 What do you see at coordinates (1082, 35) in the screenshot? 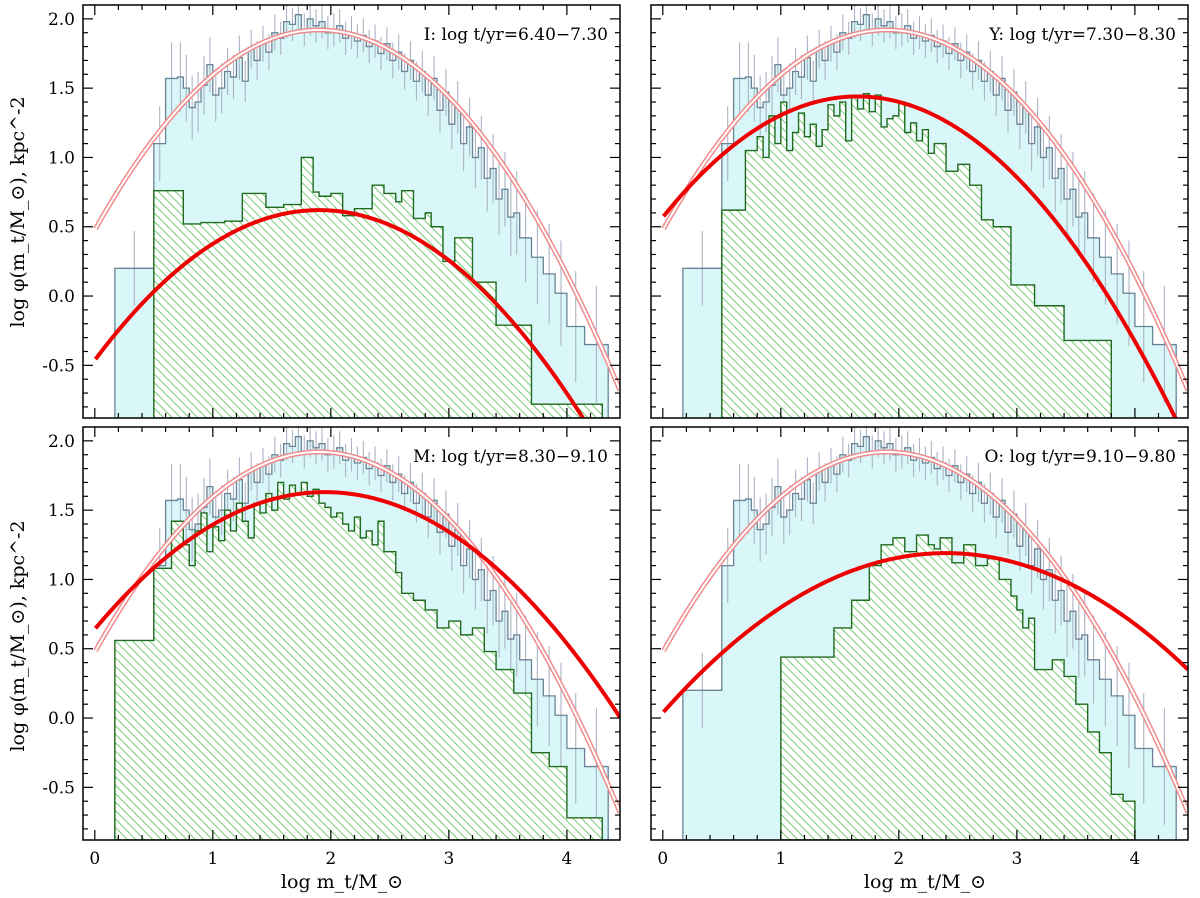
I see `panel-label: Y: log t/yr=7.30−8.30` at bounding box center [1082, 35].